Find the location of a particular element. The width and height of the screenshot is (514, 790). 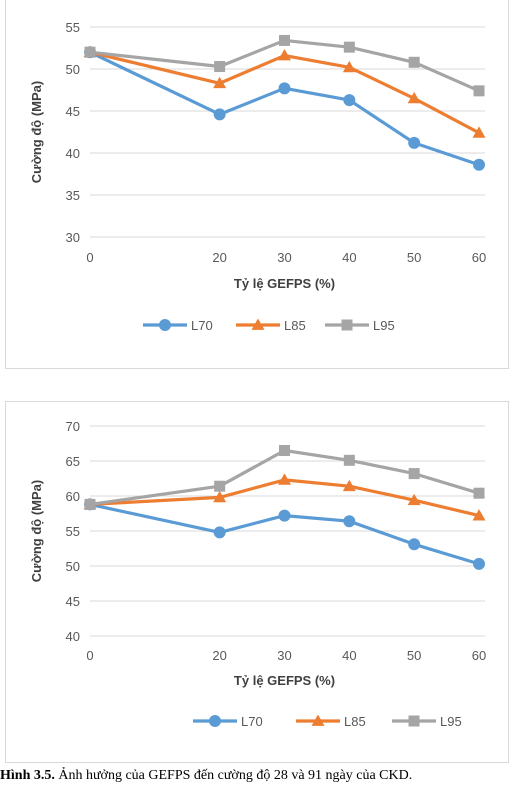

y-tick-label: 65 is located at coordinates (73, 461).